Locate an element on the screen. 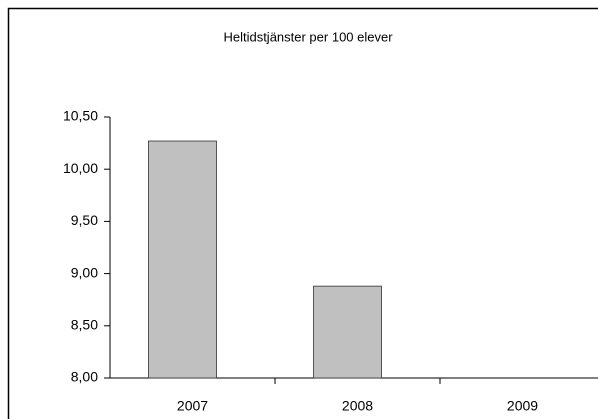 The height and width of the screenshot is (419, 598). y-tick-label: 8,00 is located at coordinates (84, 377).